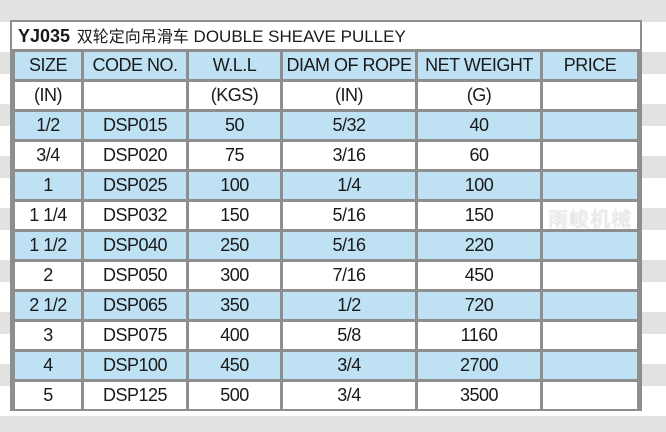 This screenshot has width=666, height=432. Describe the element at coordinates (48, 95) in the screenshot. I see `size-cell: (IN)` at that location.